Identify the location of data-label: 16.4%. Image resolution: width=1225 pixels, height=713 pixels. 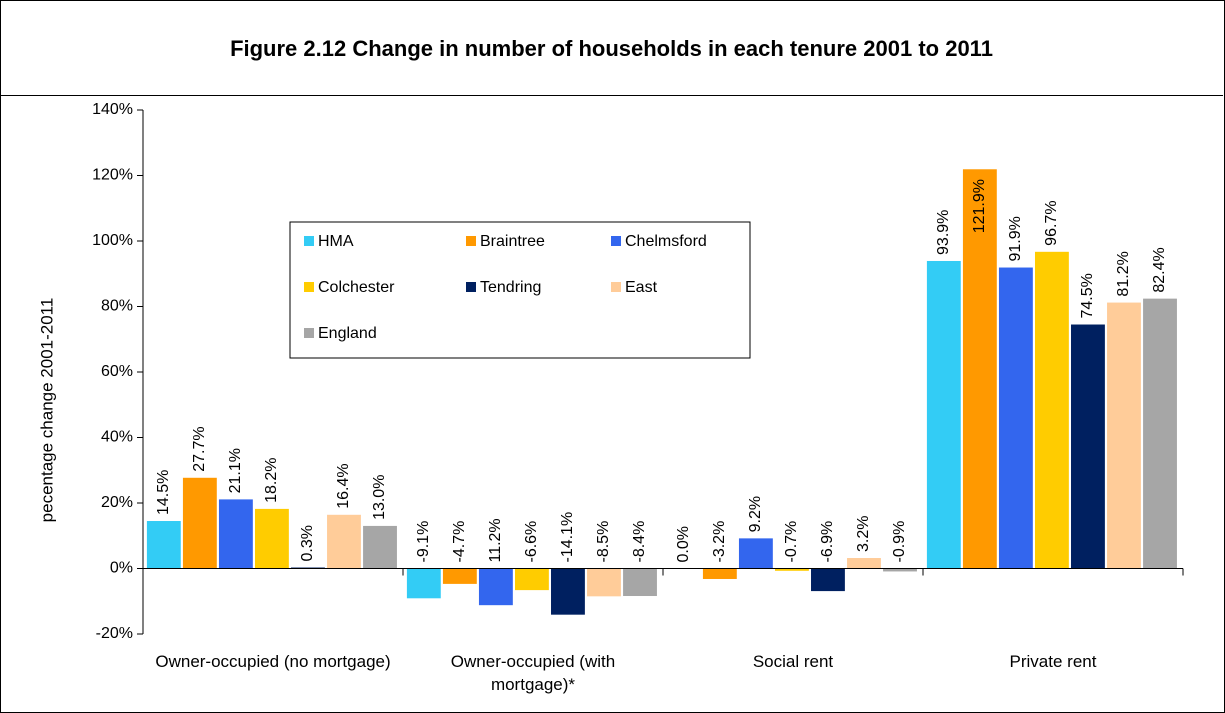
(343, 485).